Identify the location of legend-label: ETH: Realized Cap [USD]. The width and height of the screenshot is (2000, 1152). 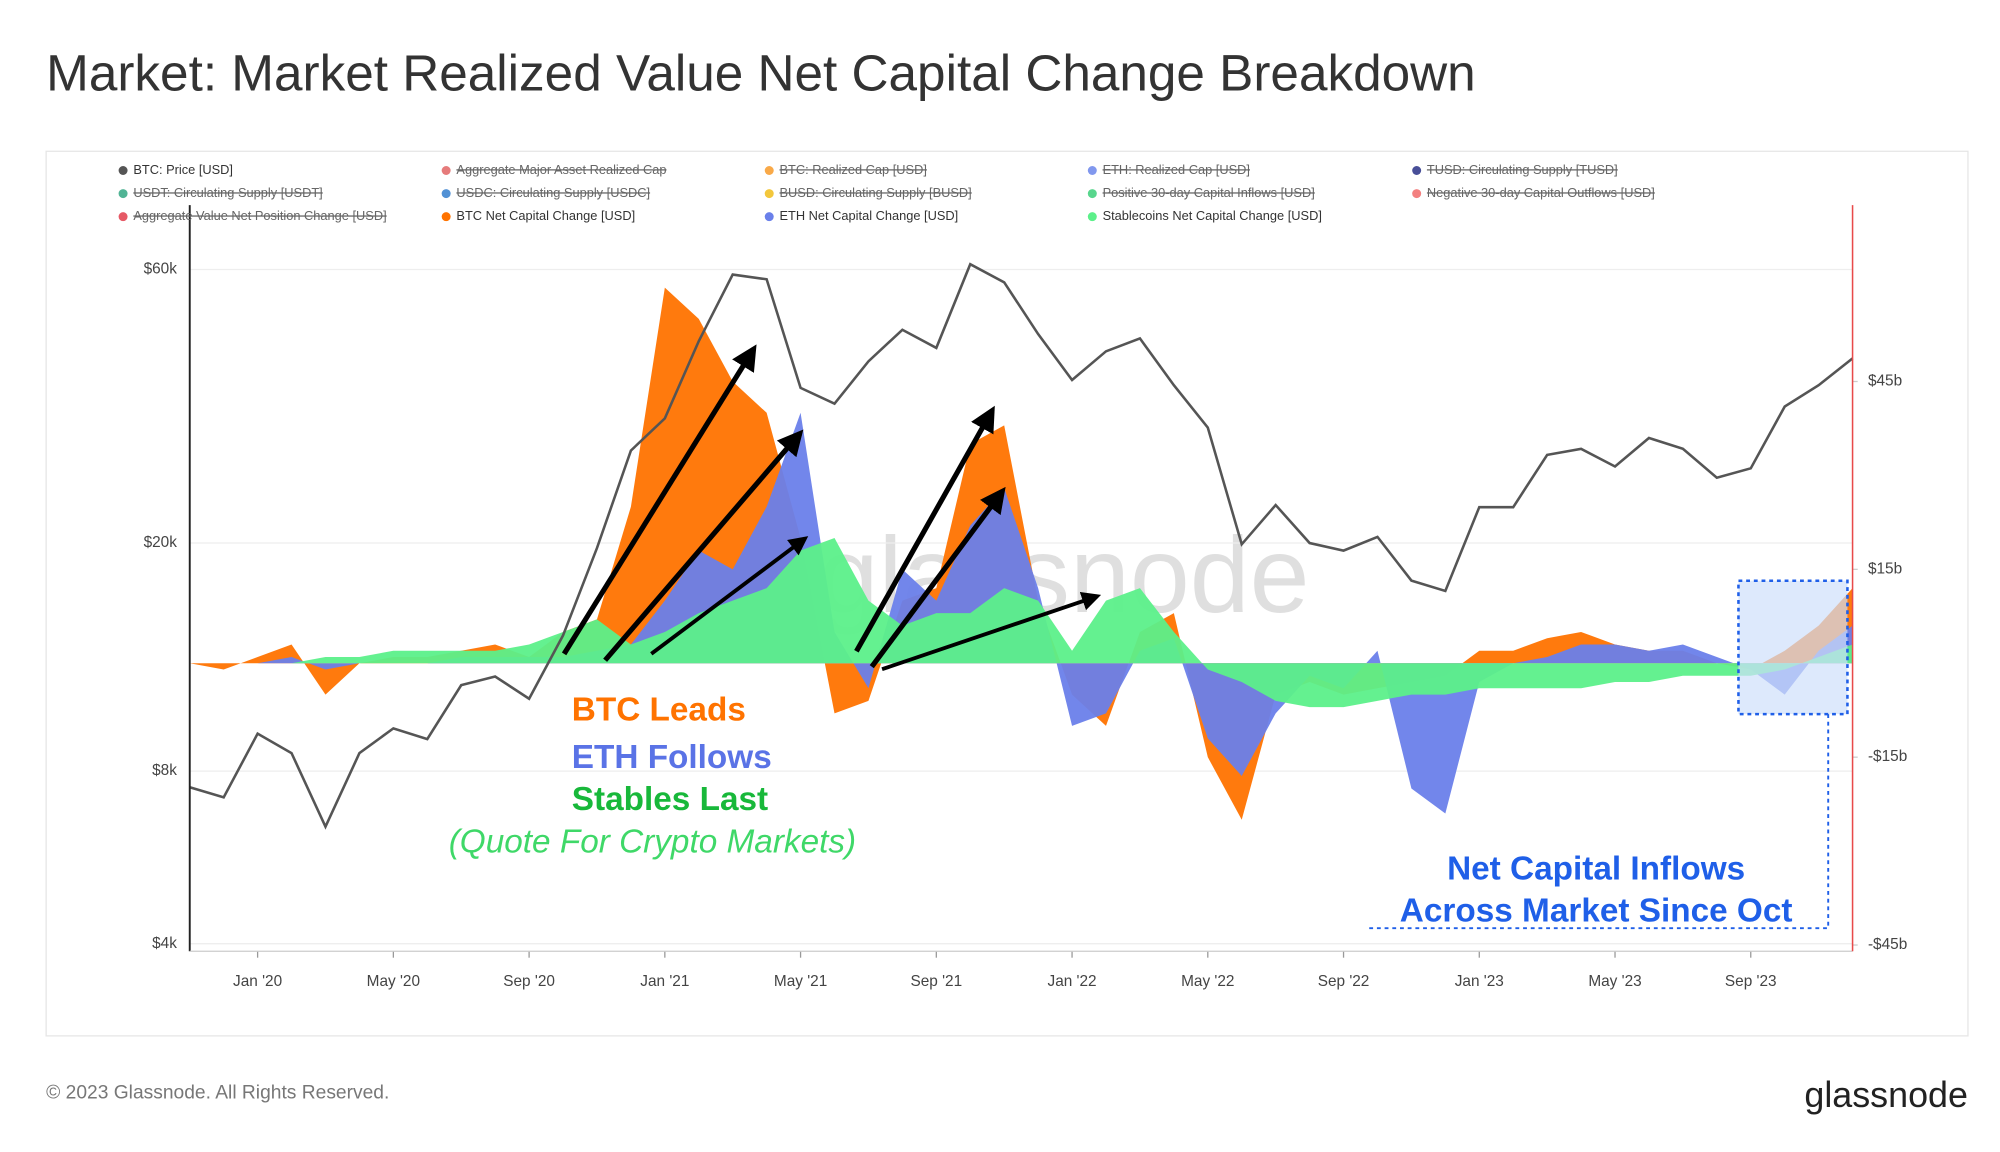
(1176, 169).